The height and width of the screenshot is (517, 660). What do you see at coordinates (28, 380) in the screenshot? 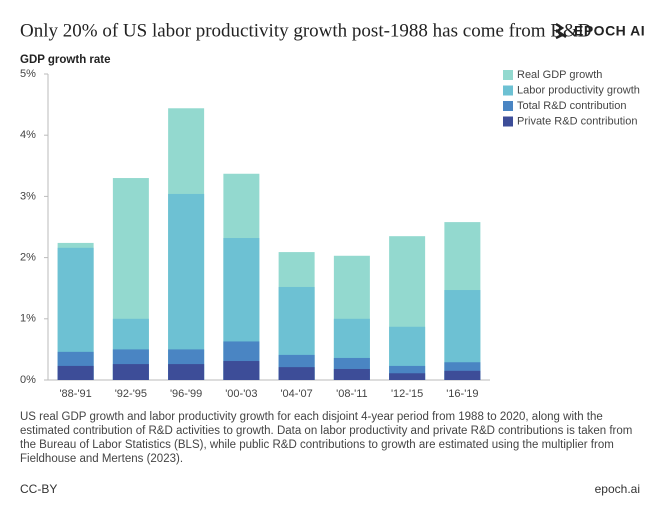
I see `y-tick-label: 0%` at bounding box center [28, 380].